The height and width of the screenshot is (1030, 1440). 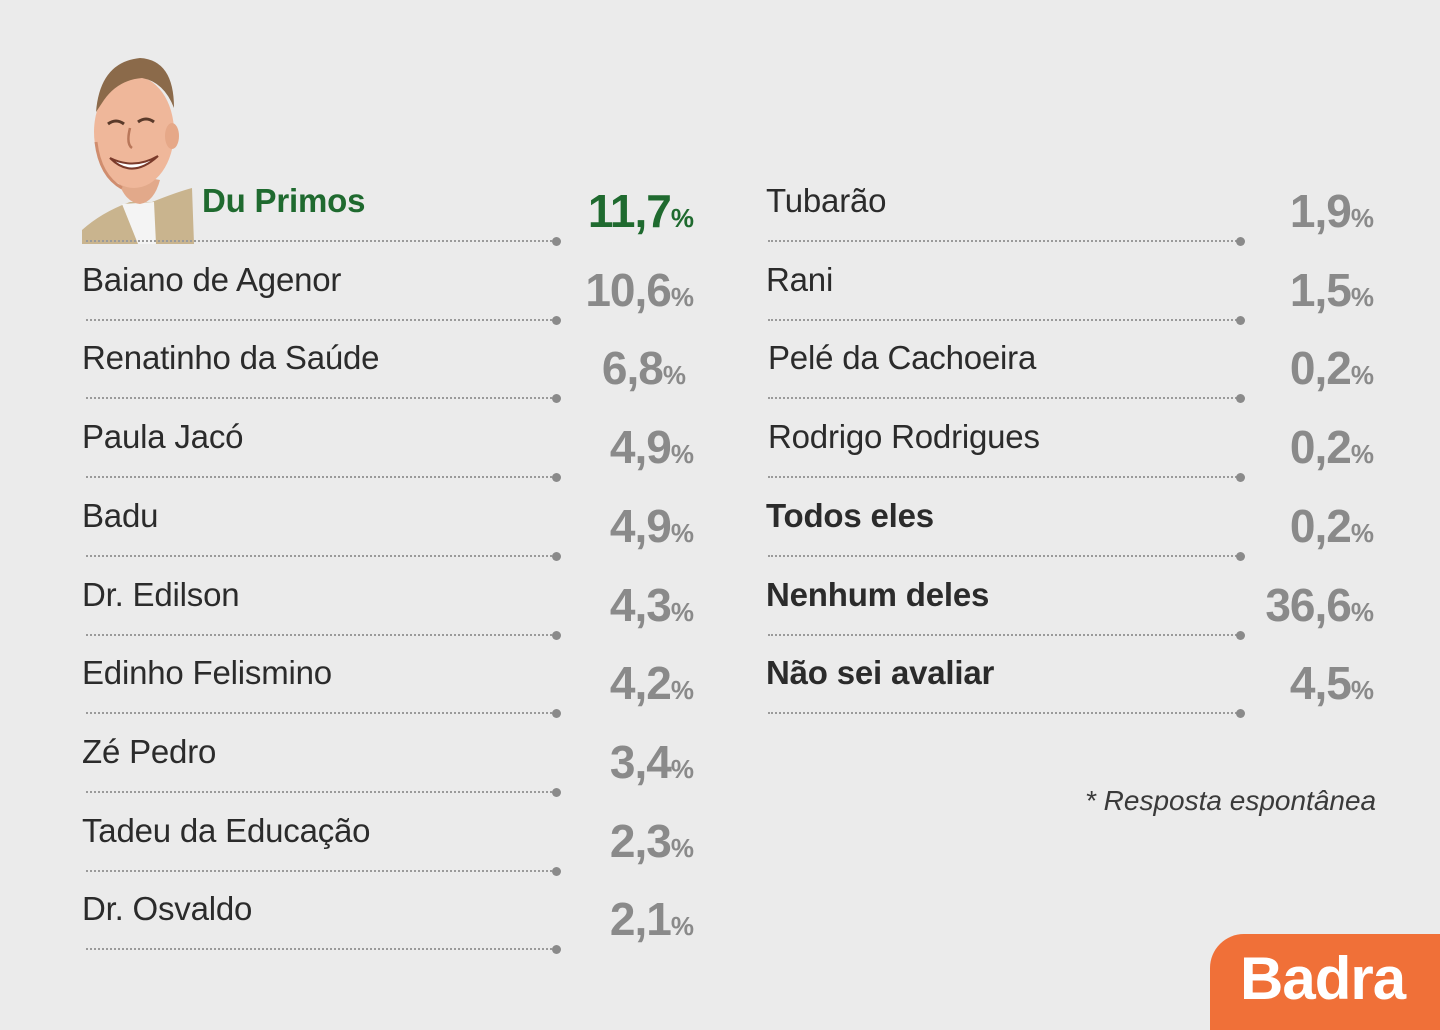 I want to click on percentage-value: 10,6%, so click(x=639, y=290).